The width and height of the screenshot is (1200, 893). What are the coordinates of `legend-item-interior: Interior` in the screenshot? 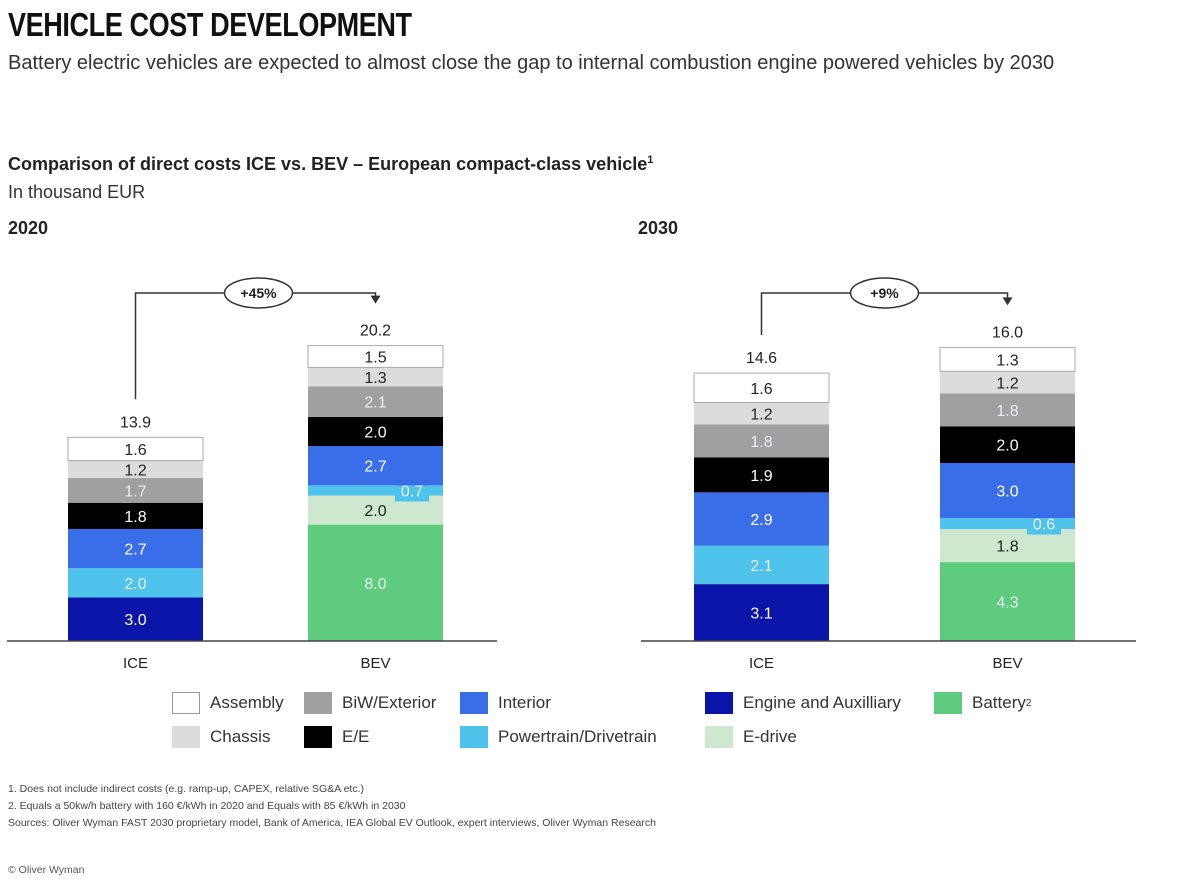 It's located at (505, 703).